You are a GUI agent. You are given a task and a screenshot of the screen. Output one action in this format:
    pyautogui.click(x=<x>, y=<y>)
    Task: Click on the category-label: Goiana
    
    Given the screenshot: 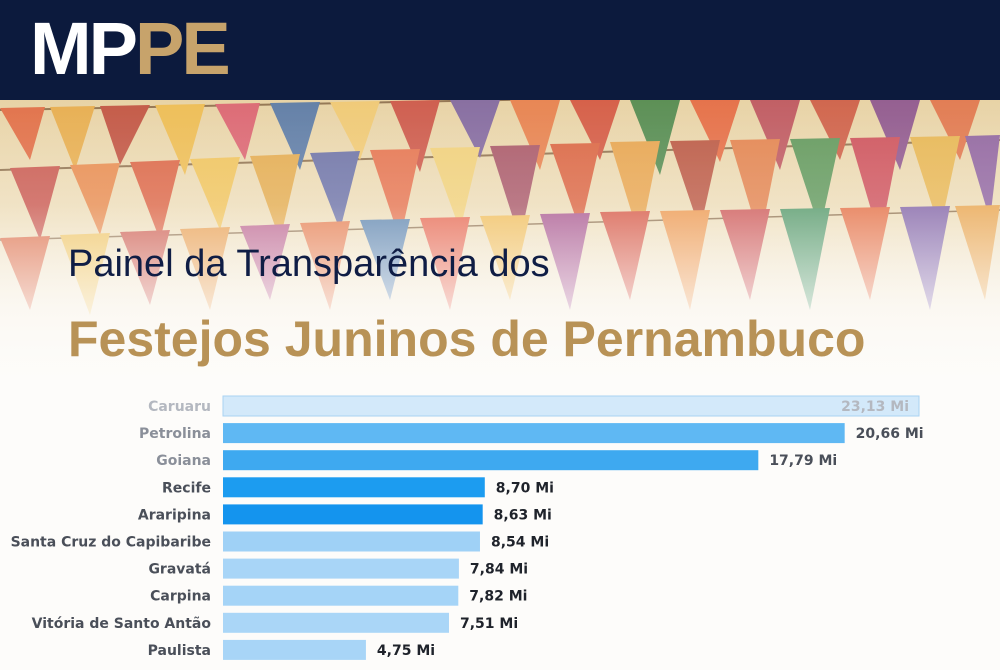 What is the action you would take?
    pyautogui.click(x=183, y=461)
    